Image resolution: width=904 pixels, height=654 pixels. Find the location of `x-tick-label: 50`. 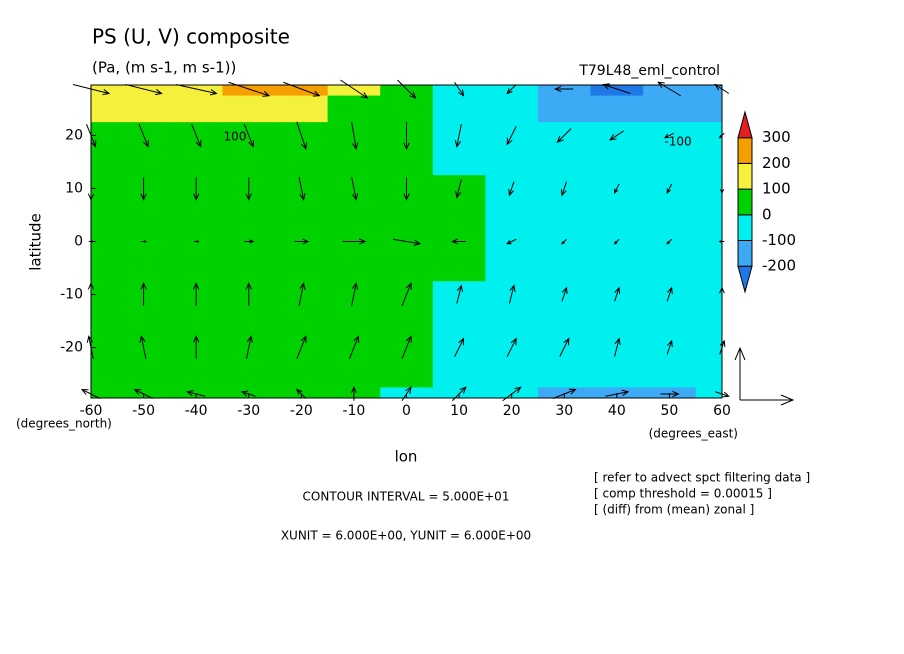

x-tick-label: 50 is located at coordinates (670, 411).